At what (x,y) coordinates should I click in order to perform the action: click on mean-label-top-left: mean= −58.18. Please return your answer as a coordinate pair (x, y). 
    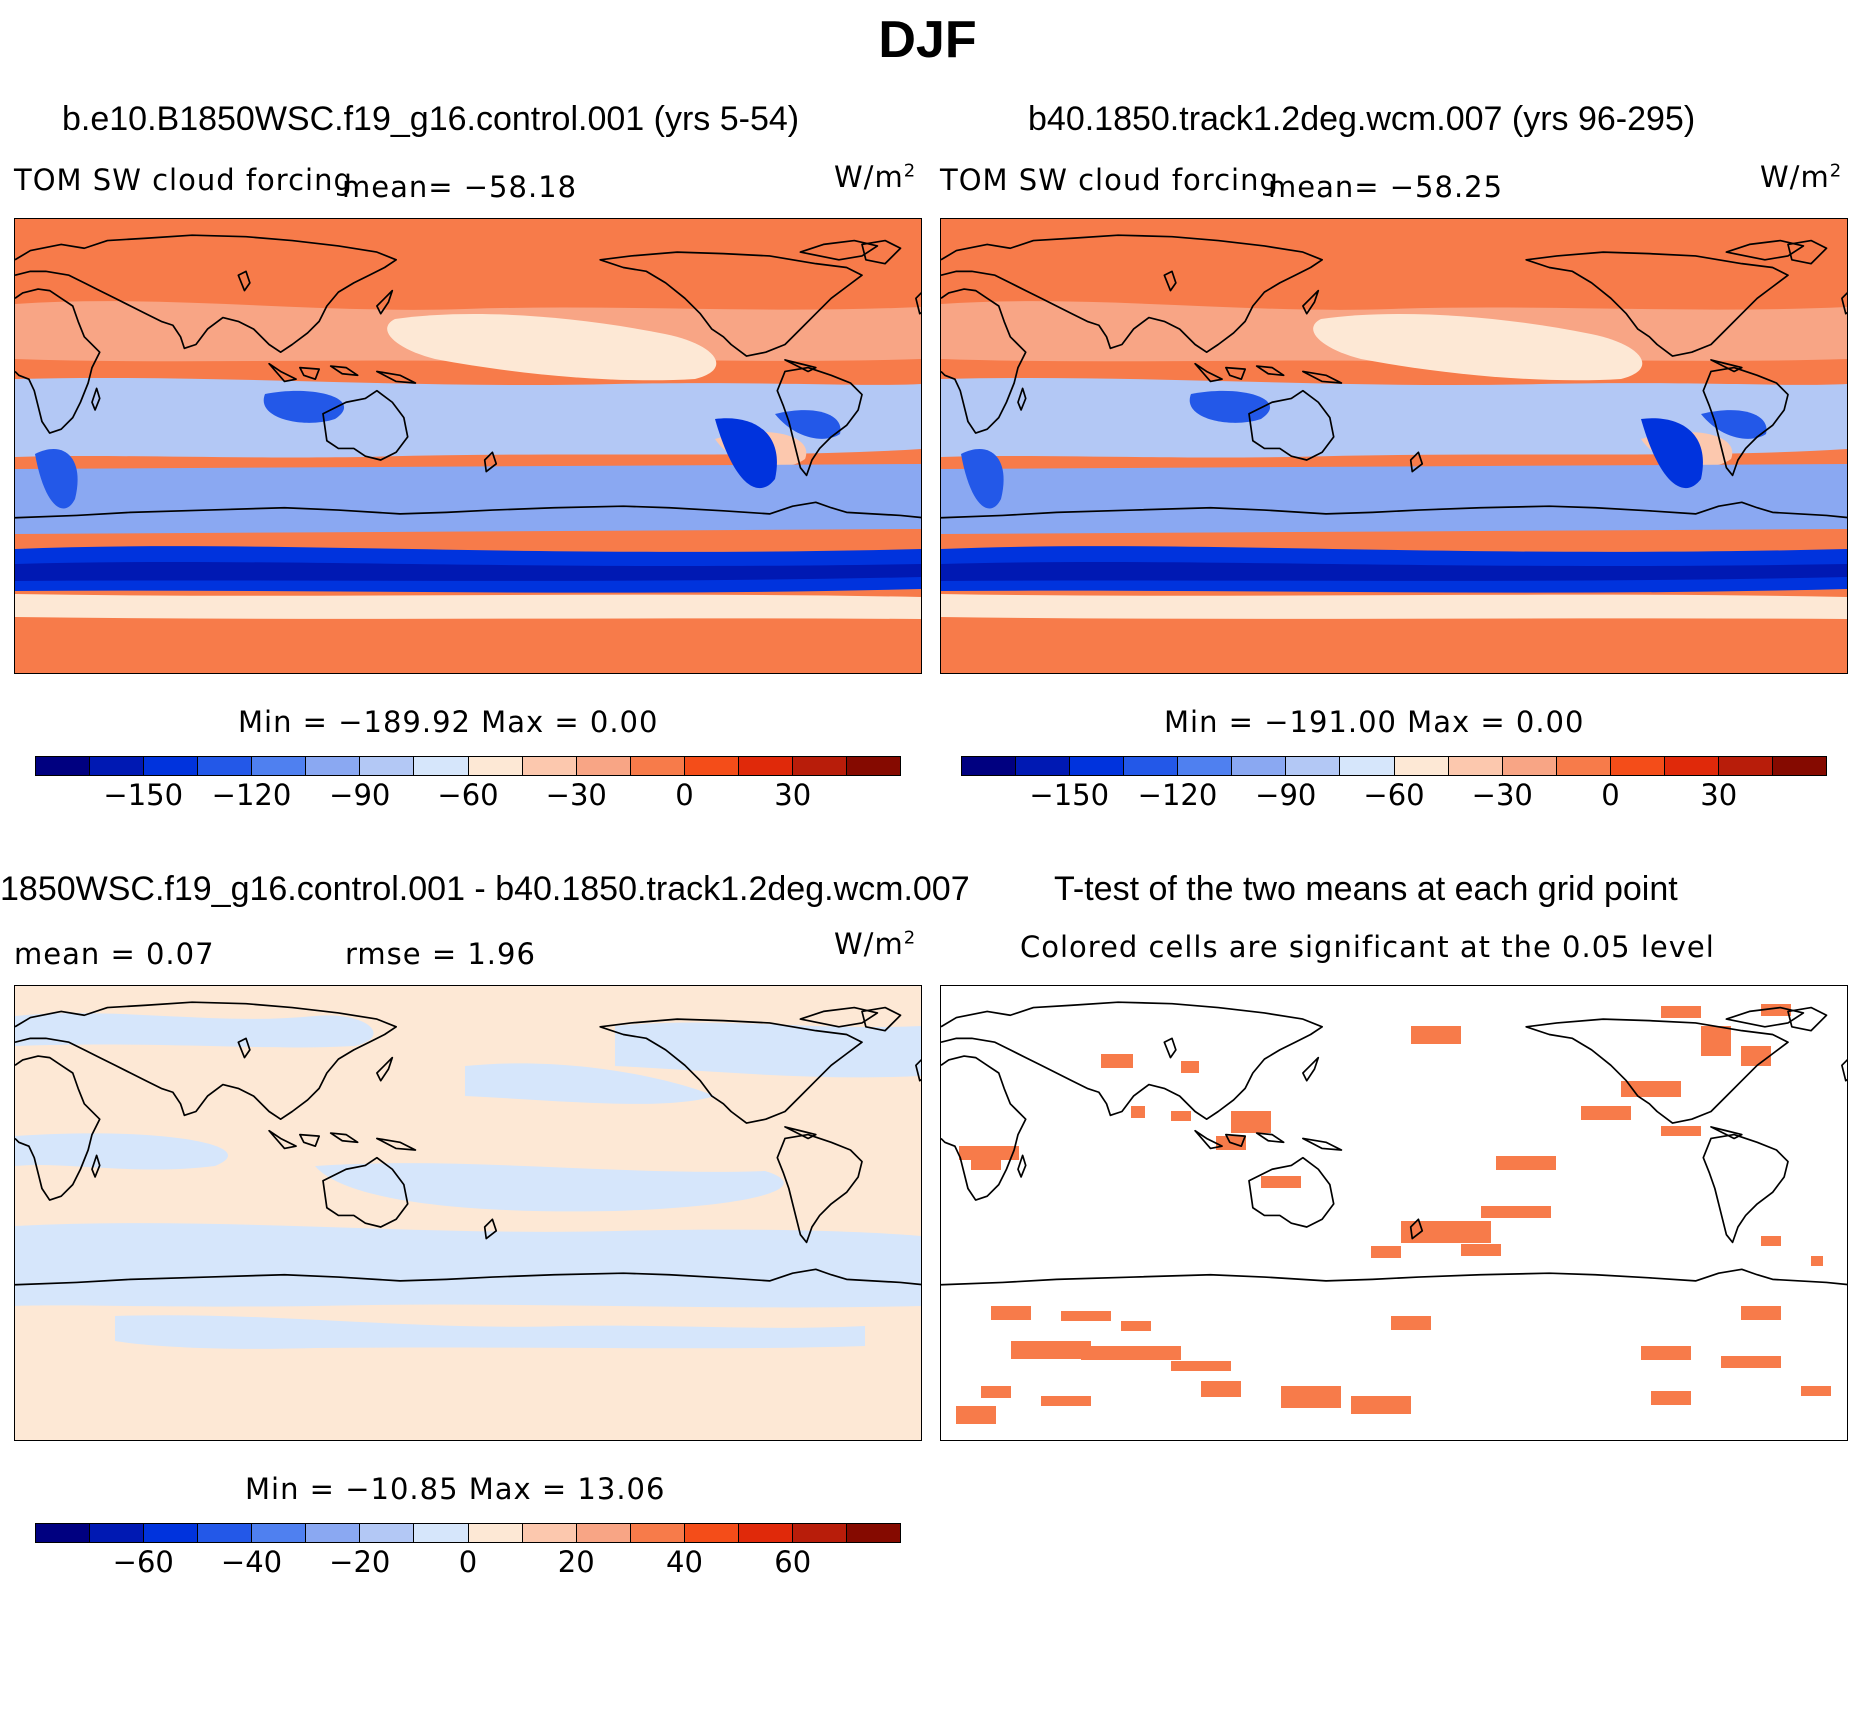
    Looking at the image, I should click on (460, 187).